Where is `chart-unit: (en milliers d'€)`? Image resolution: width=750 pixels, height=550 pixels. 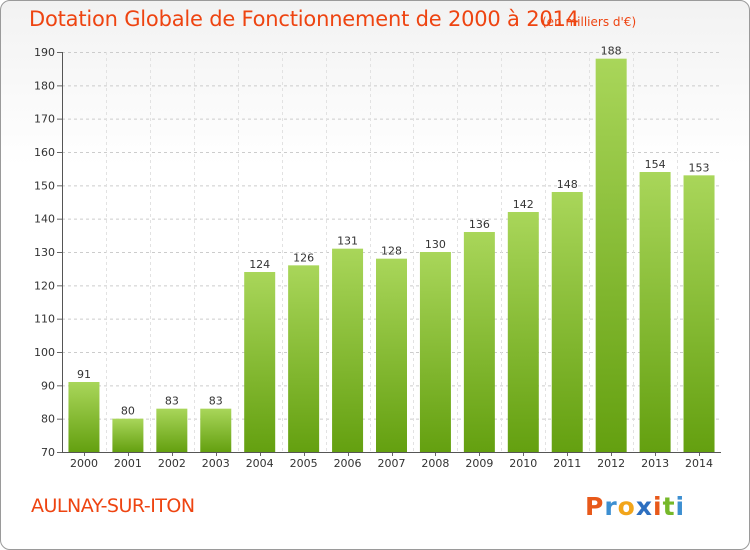
chart-unit: (en milliers d'€) is located at coordinates (589, 22).